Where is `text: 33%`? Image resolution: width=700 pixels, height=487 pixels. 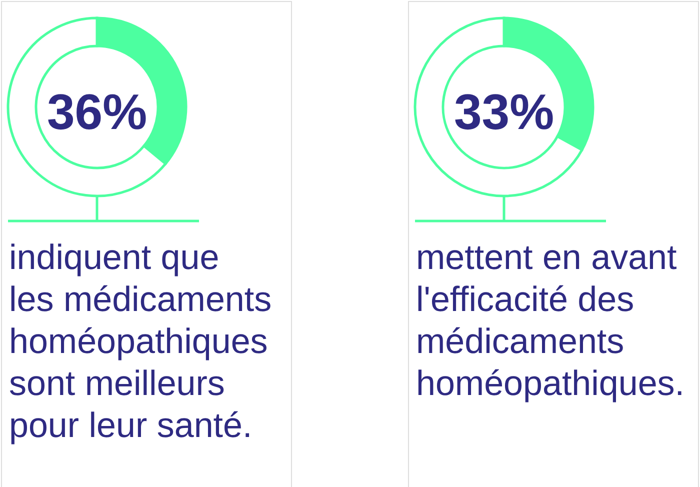
text: 33% is located at coordinates (504, 112).